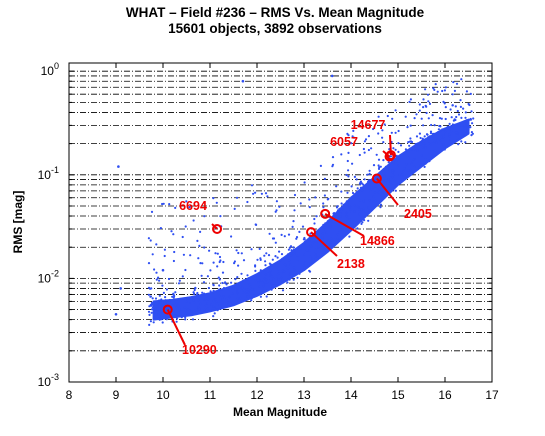 This screenshot has height=436, width=545. What do you see at coordinates (492, 395) in the screenshot?
I see `x-tick-label: 17` at bounding box center [492, 395].